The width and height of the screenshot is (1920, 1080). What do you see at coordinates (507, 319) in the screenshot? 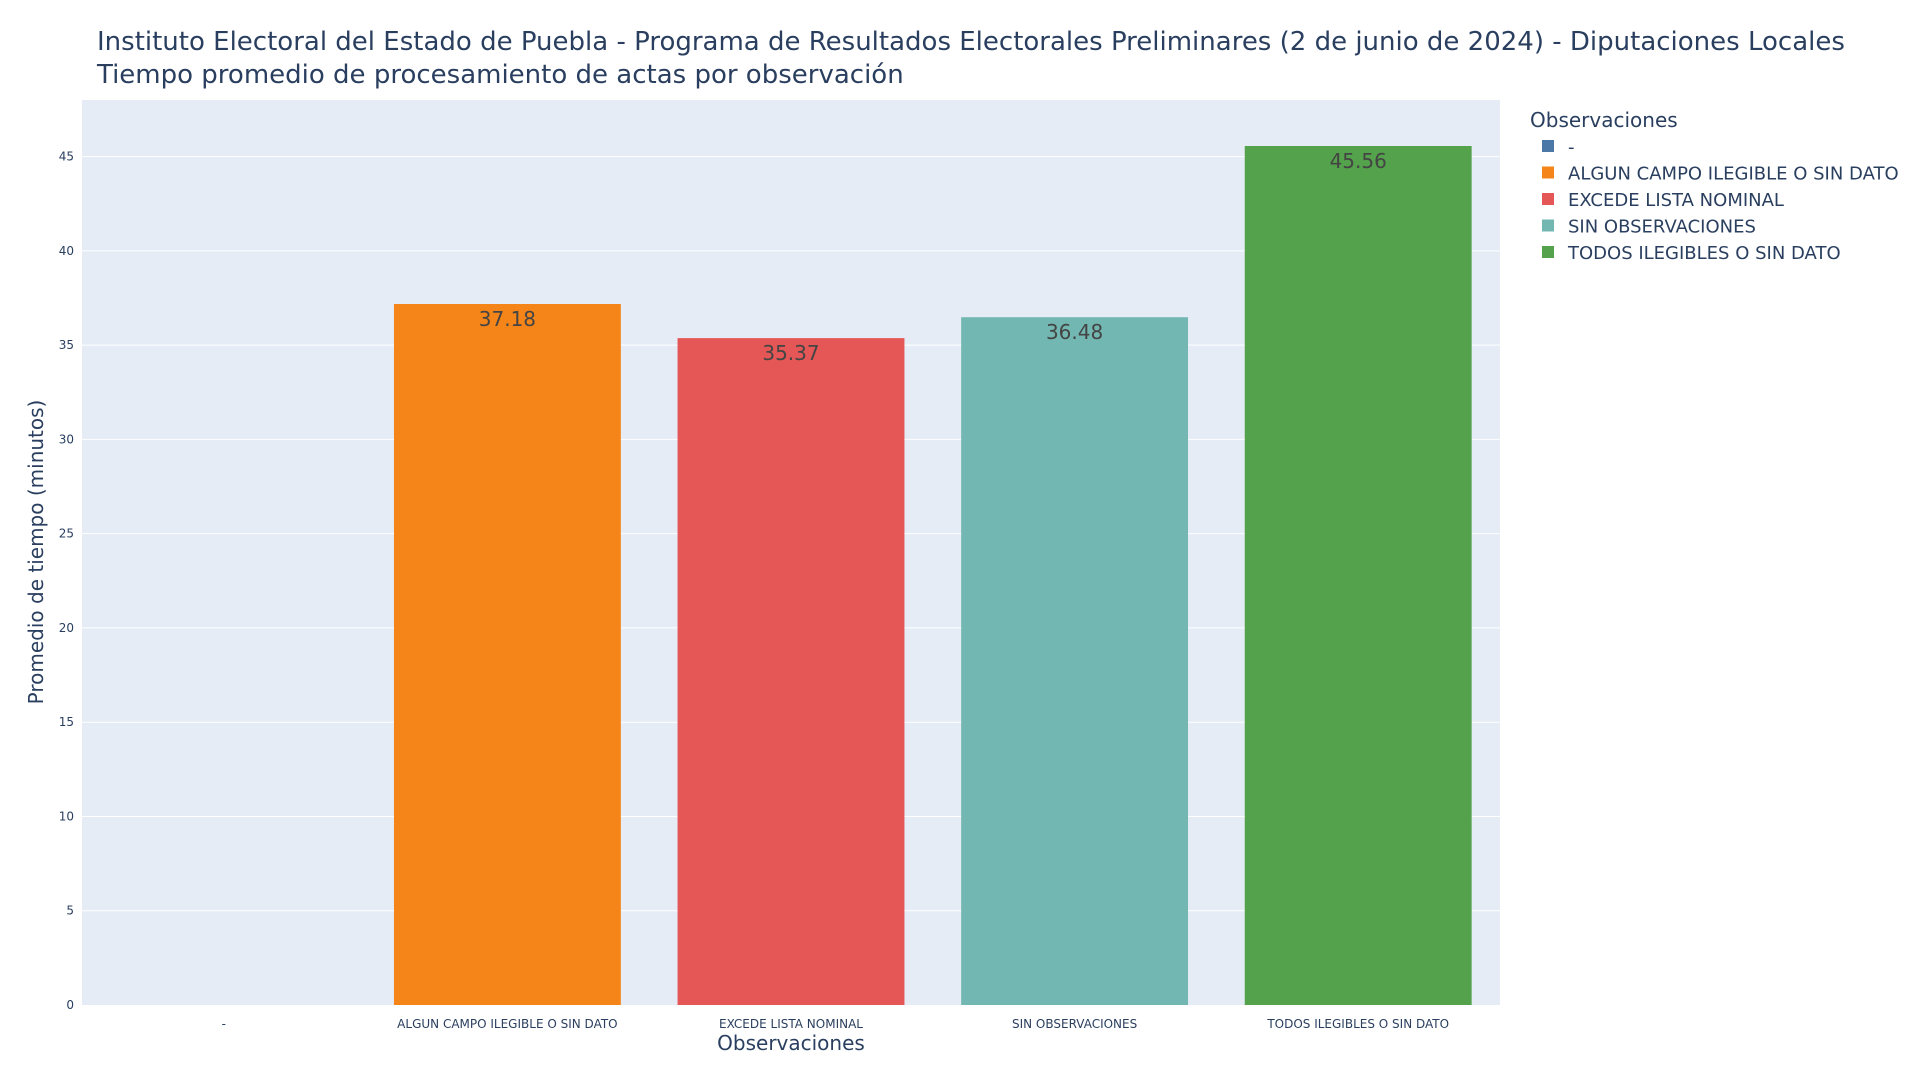
I see `bar-value-label: 37.18` at bounding box center [507, 319].